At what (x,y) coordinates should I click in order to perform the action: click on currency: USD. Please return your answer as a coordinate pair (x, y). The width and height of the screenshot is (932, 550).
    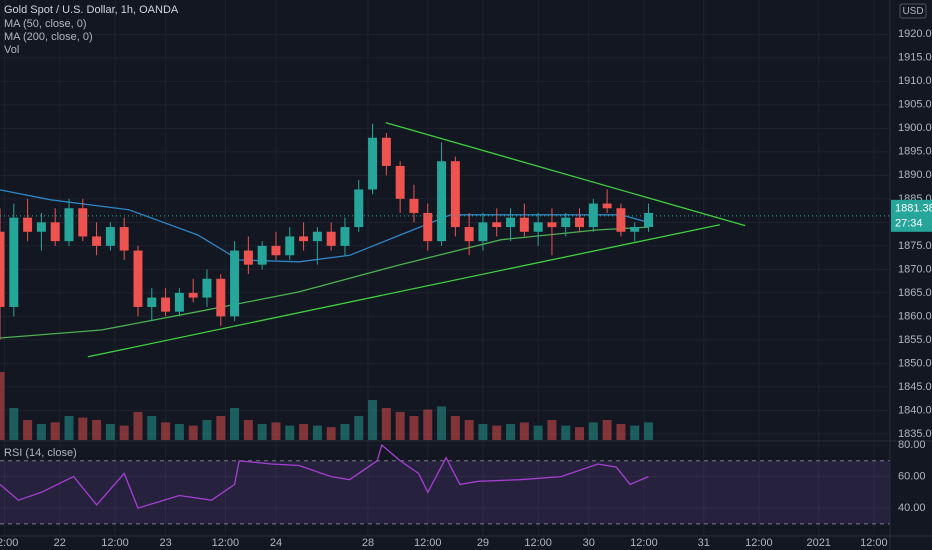
    Looking at the image, I should click on (912, 11).